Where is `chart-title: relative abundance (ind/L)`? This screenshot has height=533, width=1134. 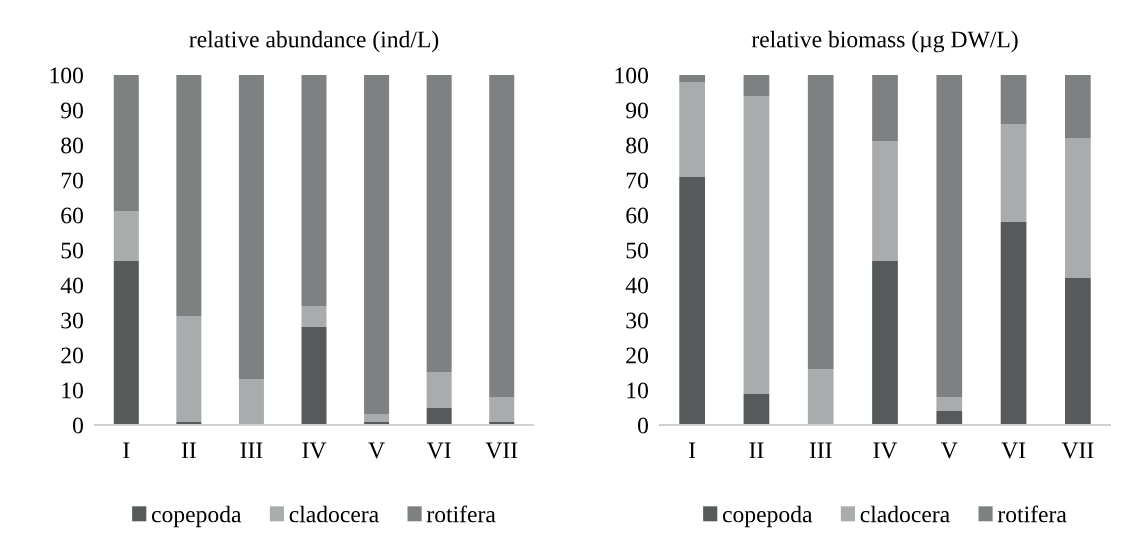 chart-title: relative abundance (ind/L) is located at coordinates (314, 41).